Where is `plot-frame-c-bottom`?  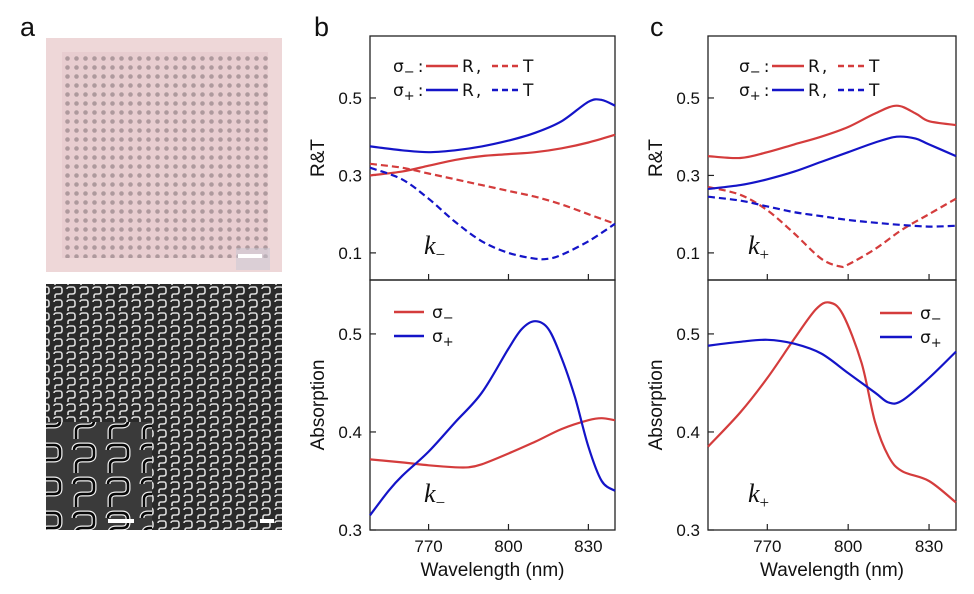
plot-frame-c-bottom is located at coordinates (832, 405).